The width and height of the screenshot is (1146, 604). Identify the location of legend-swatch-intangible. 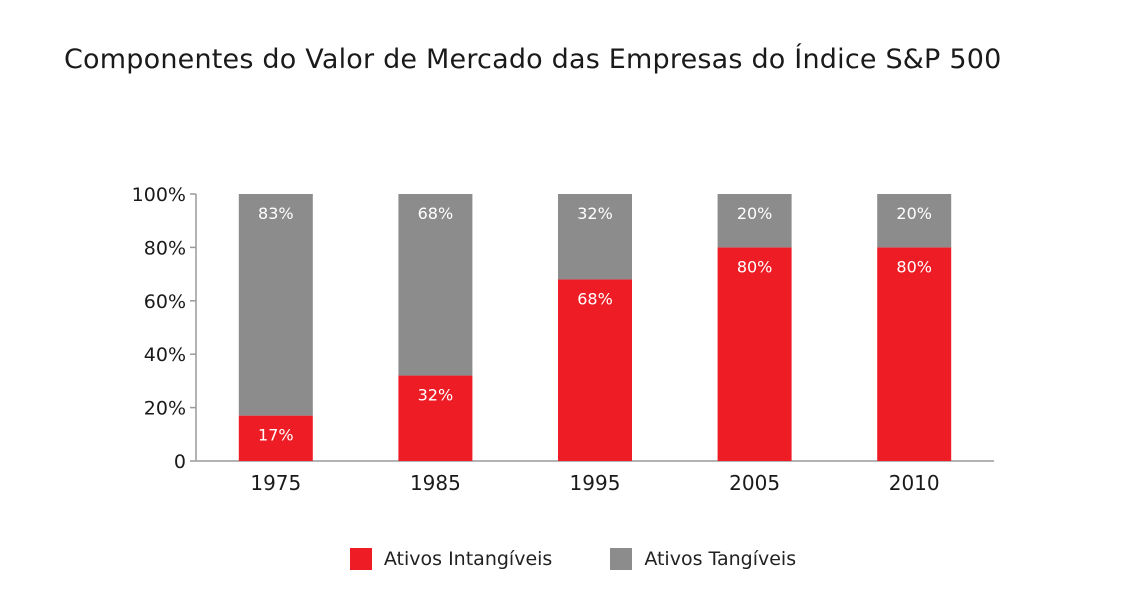
(360, 559).